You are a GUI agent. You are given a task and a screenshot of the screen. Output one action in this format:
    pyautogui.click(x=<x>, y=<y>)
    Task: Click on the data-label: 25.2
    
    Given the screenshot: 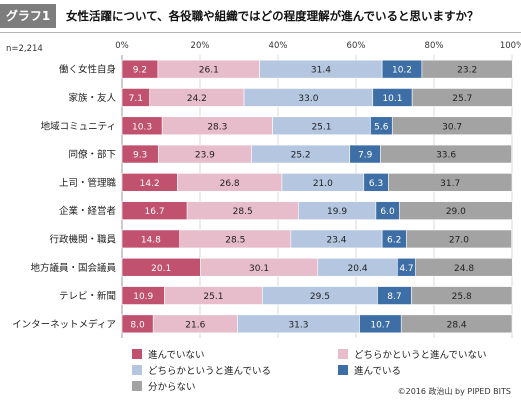 What is the action you would take?
    pyautogui.click(x=301, y=156)
    